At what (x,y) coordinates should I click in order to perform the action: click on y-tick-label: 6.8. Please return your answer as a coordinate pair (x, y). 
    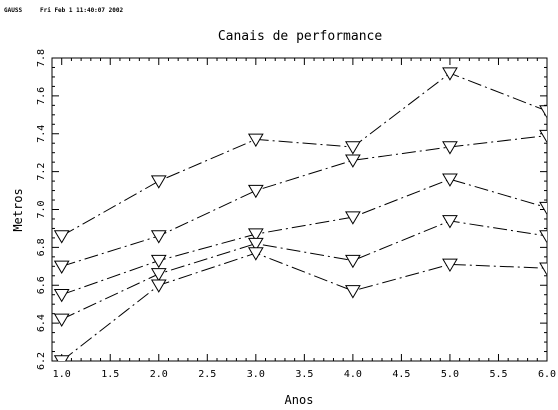
    Looking at the image, I should click on (41, 247).